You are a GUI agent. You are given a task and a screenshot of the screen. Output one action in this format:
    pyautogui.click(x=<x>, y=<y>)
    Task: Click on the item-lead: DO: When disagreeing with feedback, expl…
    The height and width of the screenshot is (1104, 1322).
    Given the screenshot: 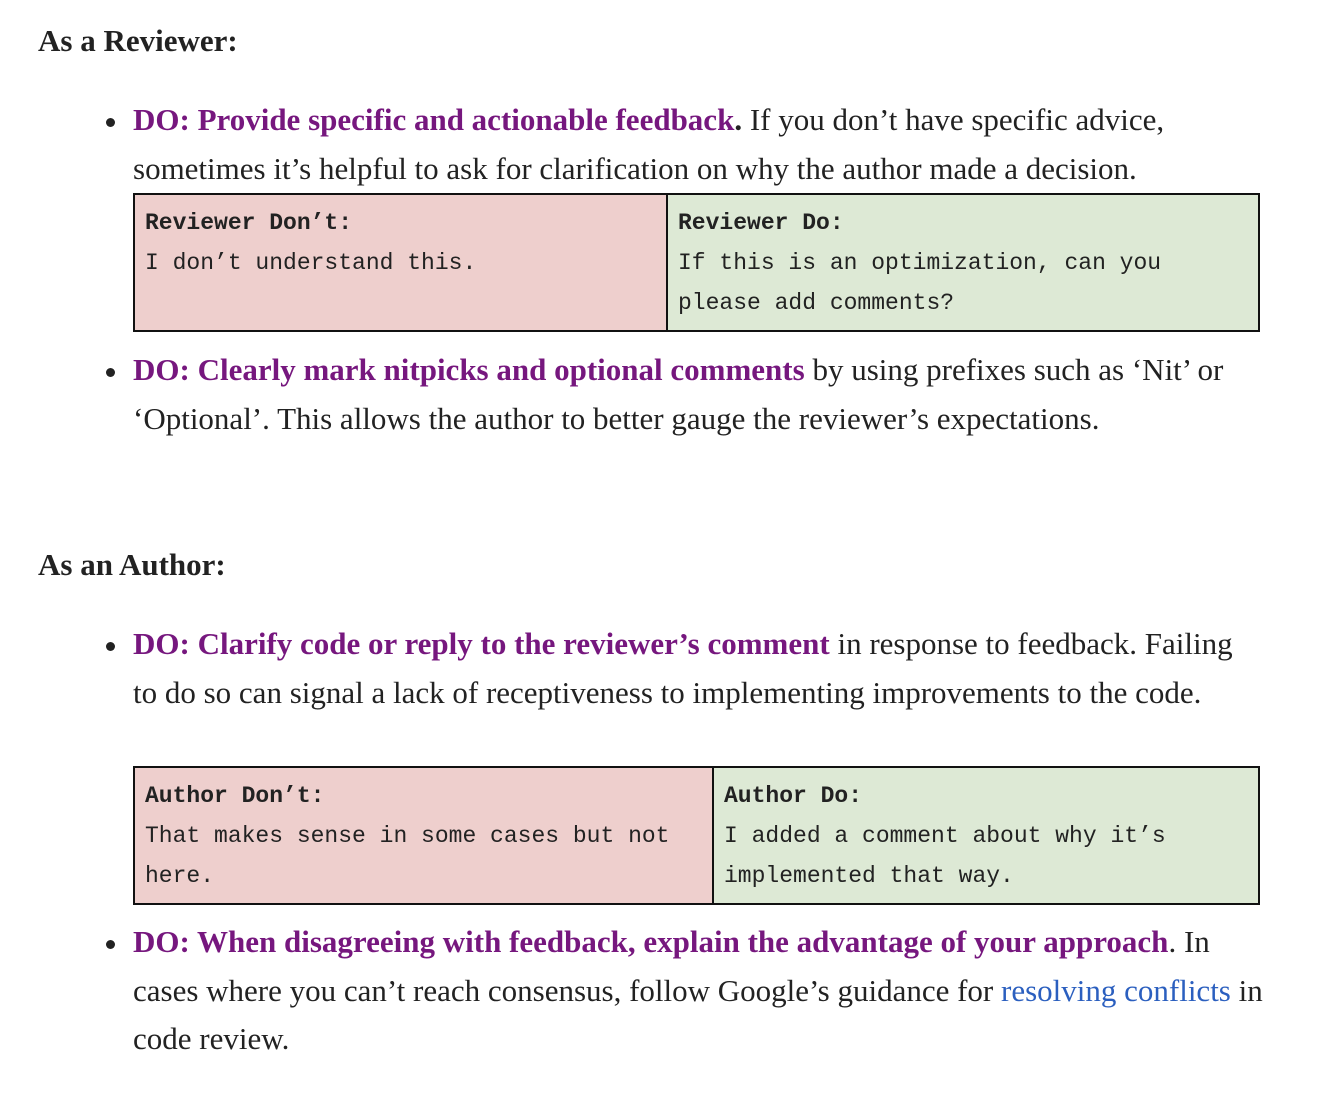 What is the action you would take?
    pyautogui.click(x=651, y=941)
    